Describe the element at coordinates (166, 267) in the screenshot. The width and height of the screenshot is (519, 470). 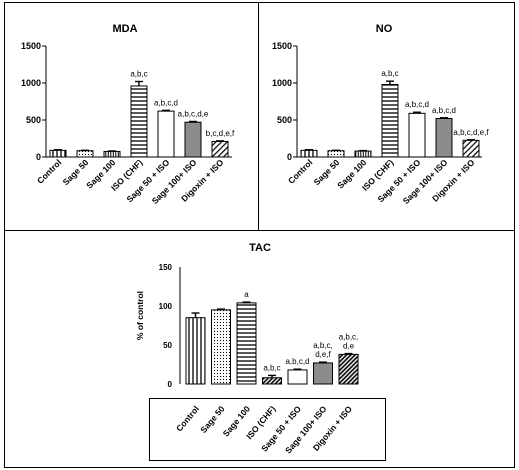
I see `y-tick-label: 150` at that location.